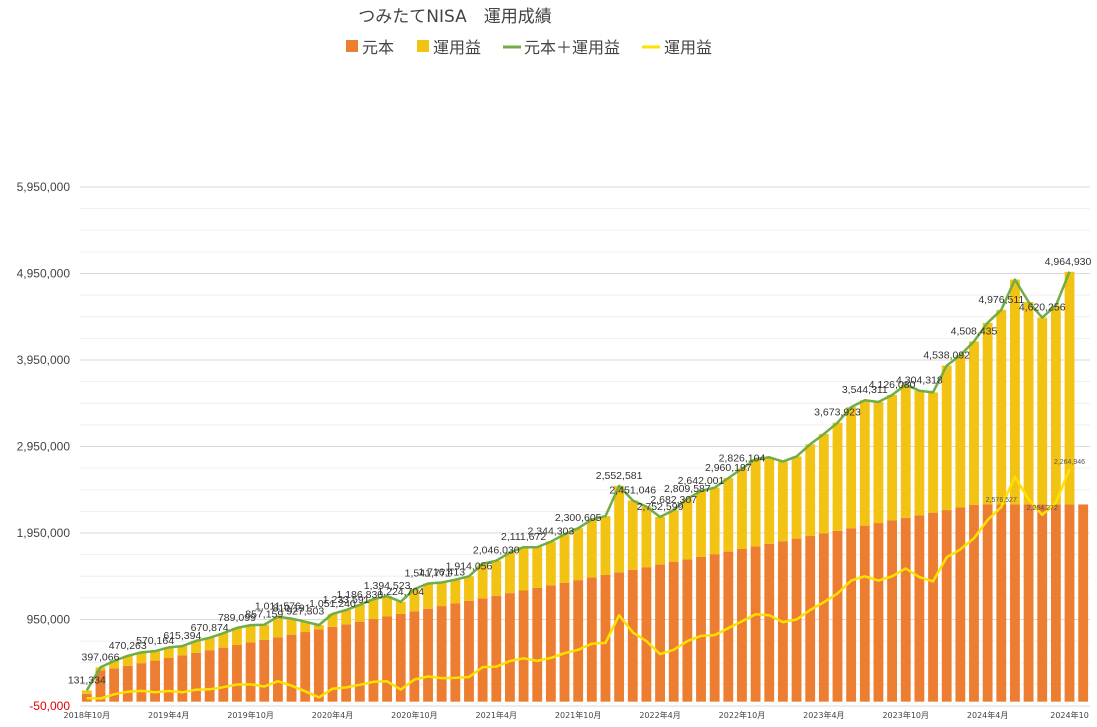  I want to click on total-data-label: 1,224,704, so click(400, 592).